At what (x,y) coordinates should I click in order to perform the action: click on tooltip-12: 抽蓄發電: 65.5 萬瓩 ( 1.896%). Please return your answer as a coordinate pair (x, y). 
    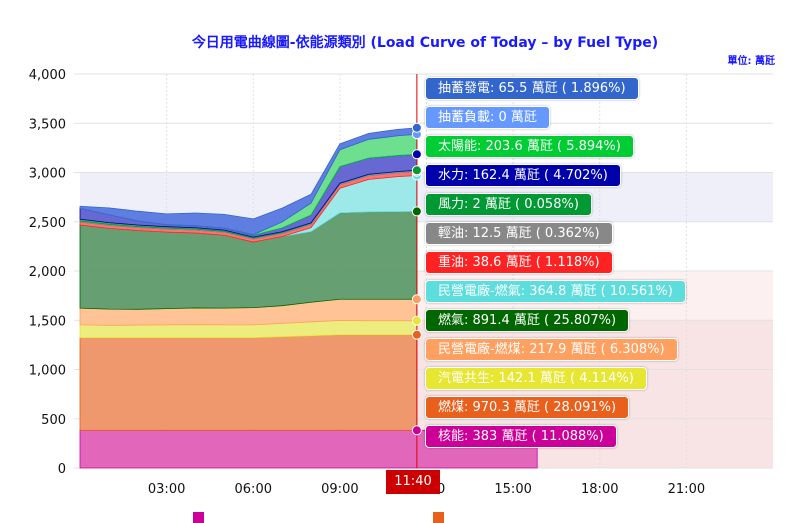
    Looking at the image, I should click on (532, 88).